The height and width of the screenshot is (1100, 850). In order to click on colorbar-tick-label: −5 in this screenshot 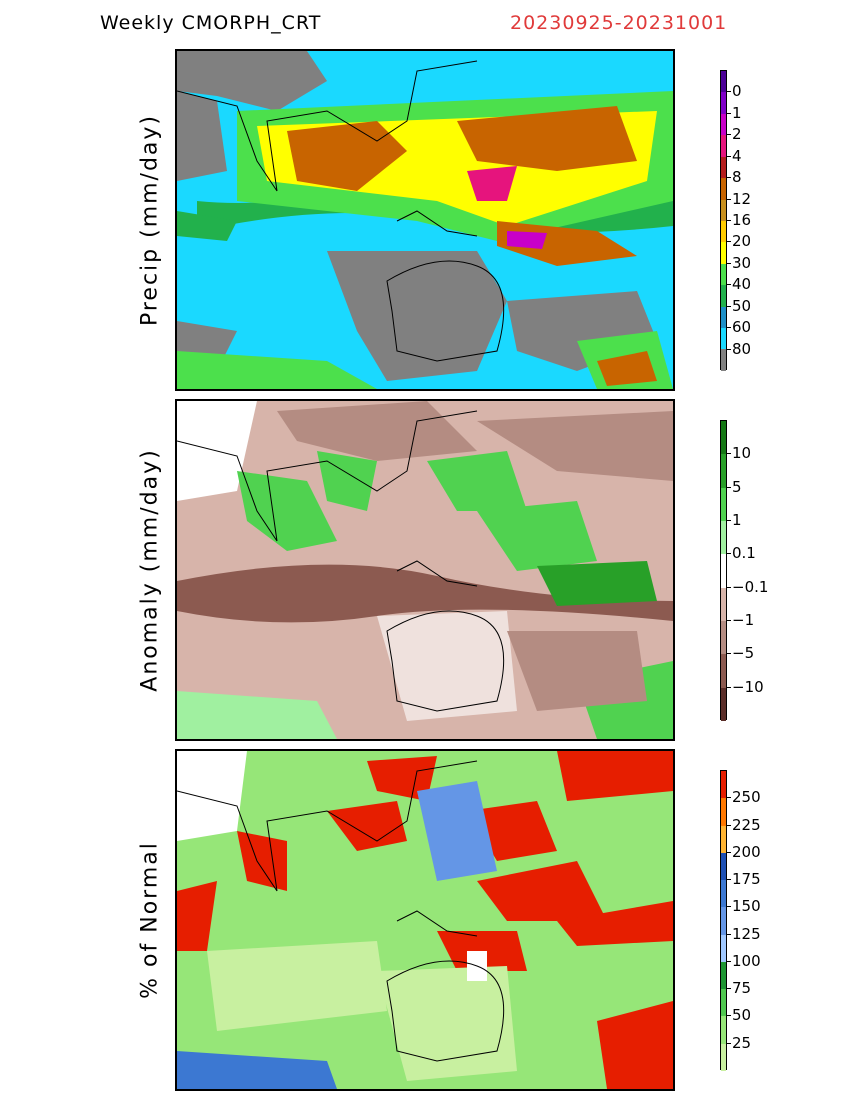, I will do `click(743, 653)`.